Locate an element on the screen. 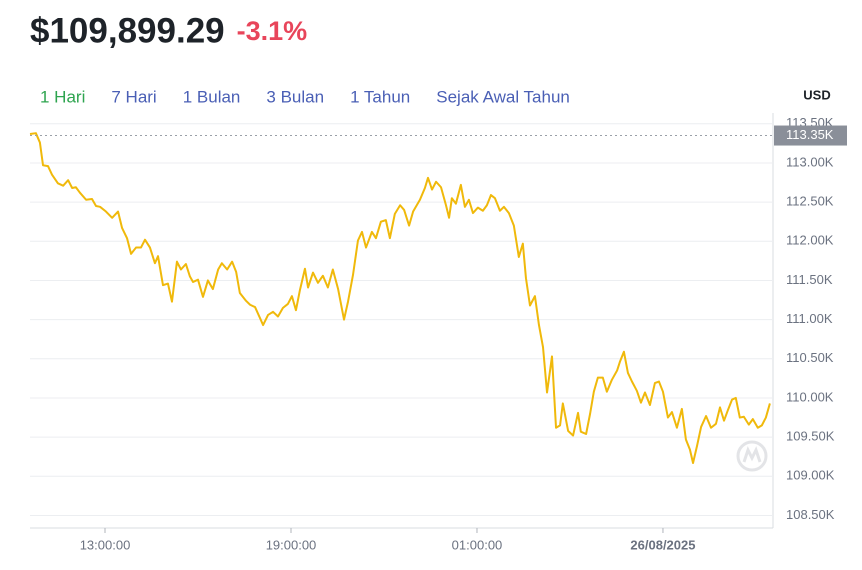 This screenshot has height=570, width=862. y-tick-label: 109.00K is located at coordinates (810, 475).